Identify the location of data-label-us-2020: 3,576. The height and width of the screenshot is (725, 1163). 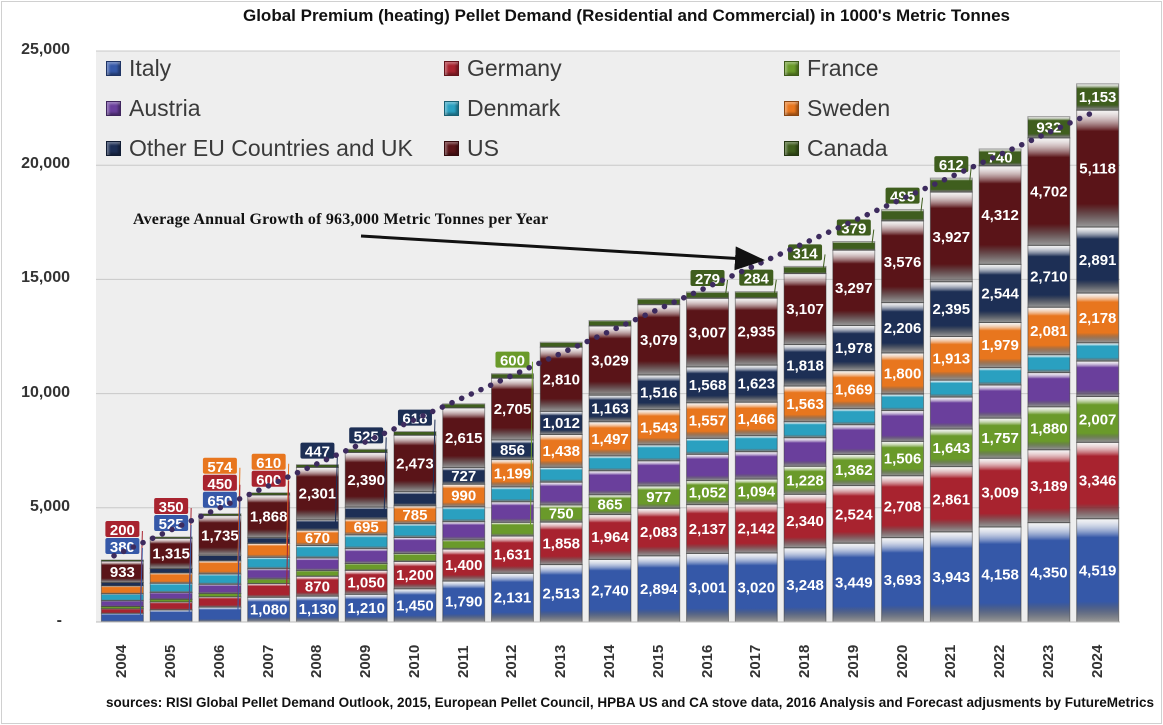
(903, 262).